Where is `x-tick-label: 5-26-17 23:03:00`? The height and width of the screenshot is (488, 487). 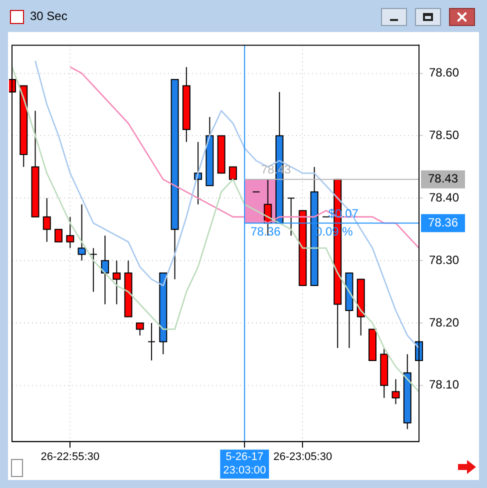 x-tick-label: 5-26-17 23:03:00 is located at coordinates (244, 463).